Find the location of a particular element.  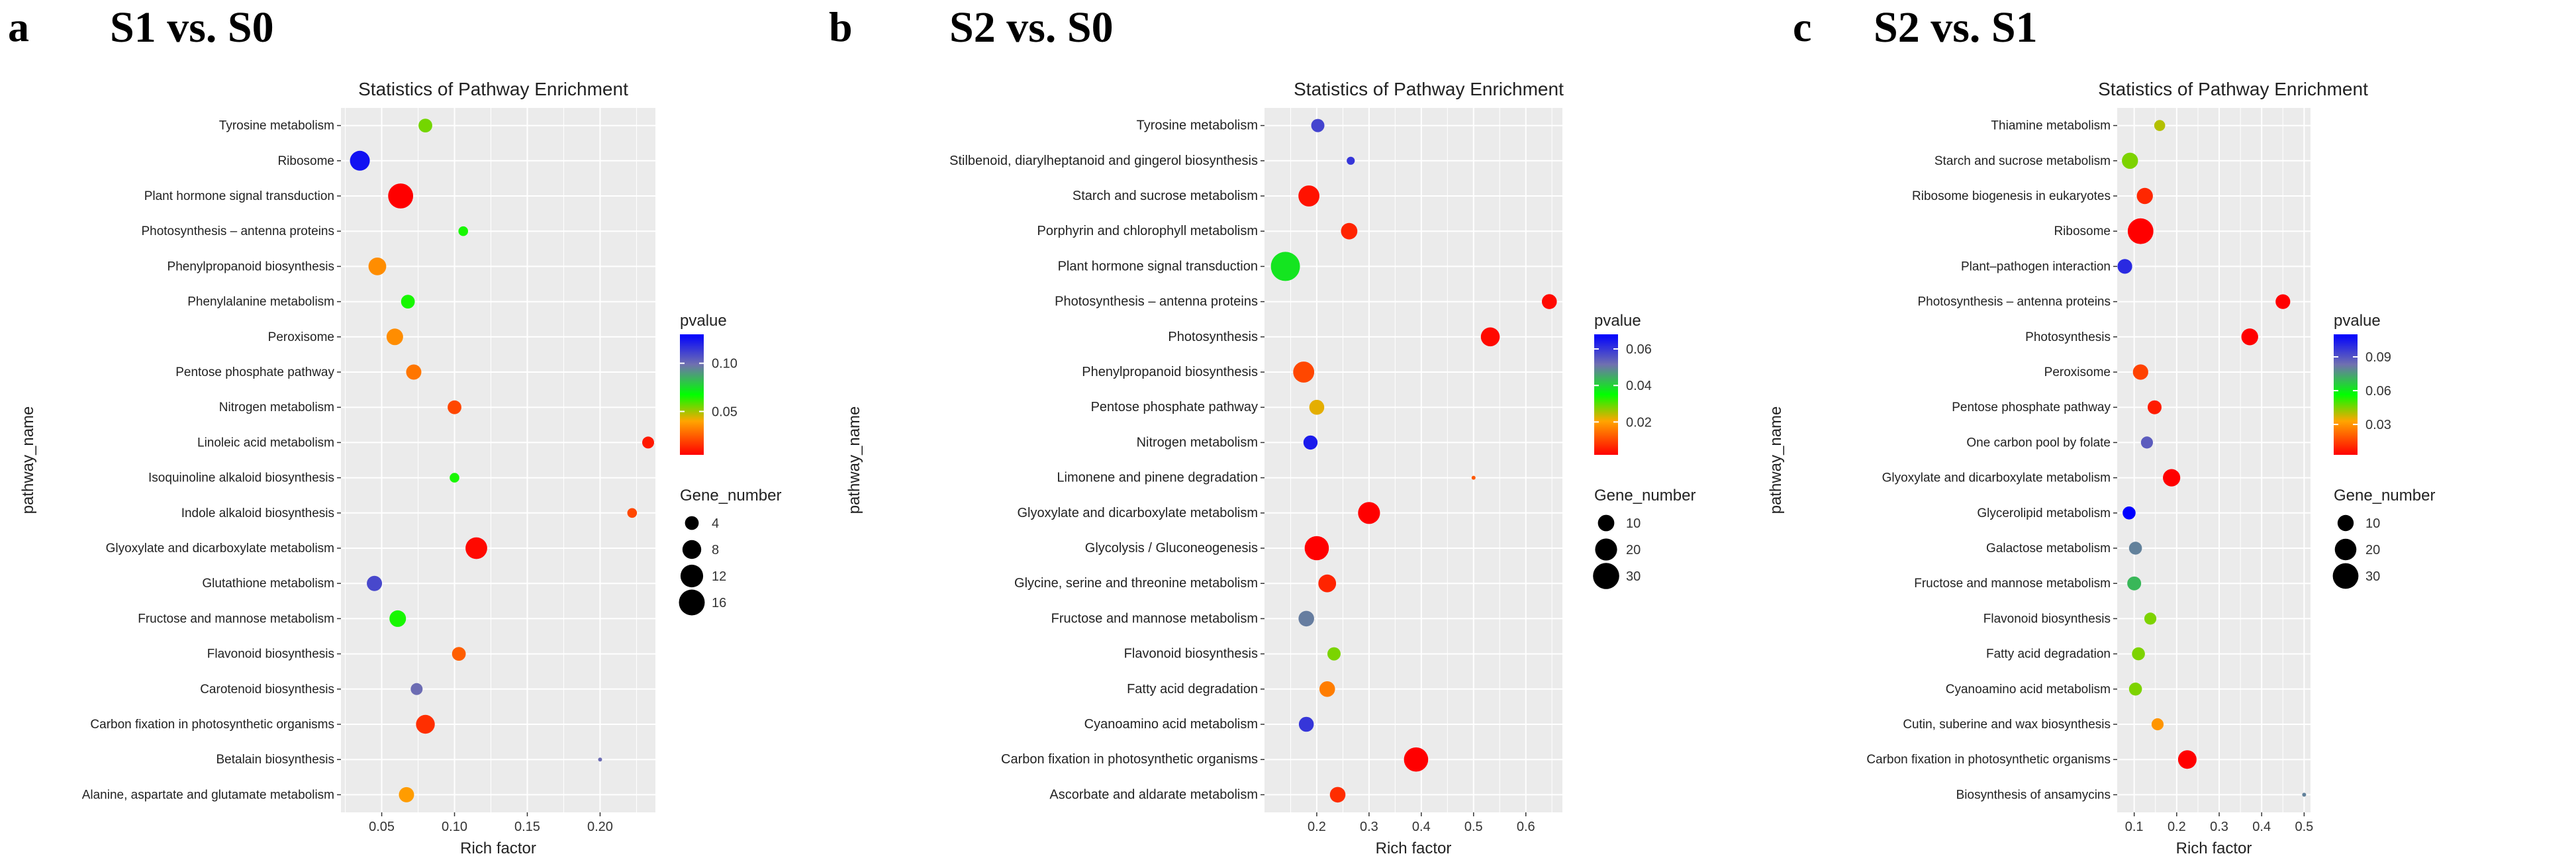

size-legend-label: 8 is located at coordinates (716, 550).